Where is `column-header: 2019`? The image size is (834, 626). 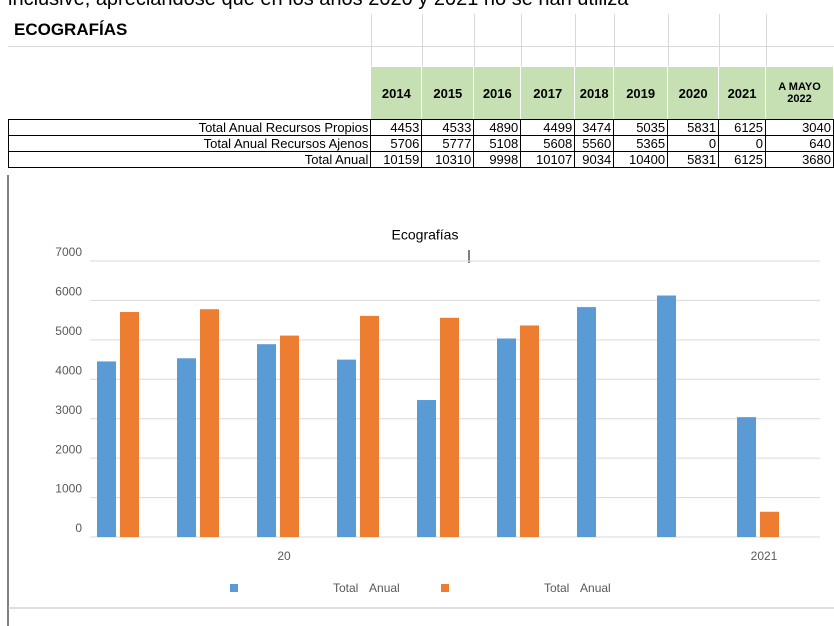 column-header: 2019 is located at coordinates (641, 93).